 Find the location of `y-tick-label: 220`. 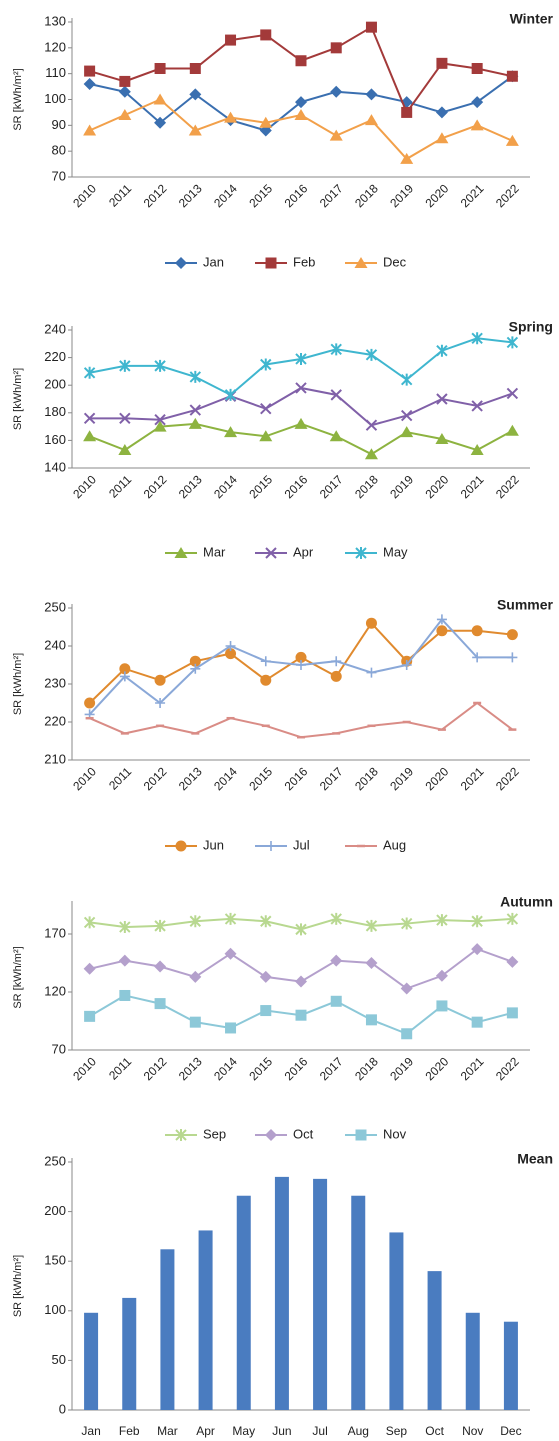

y-tick-label: 220 is located at coordinates (55, 356).